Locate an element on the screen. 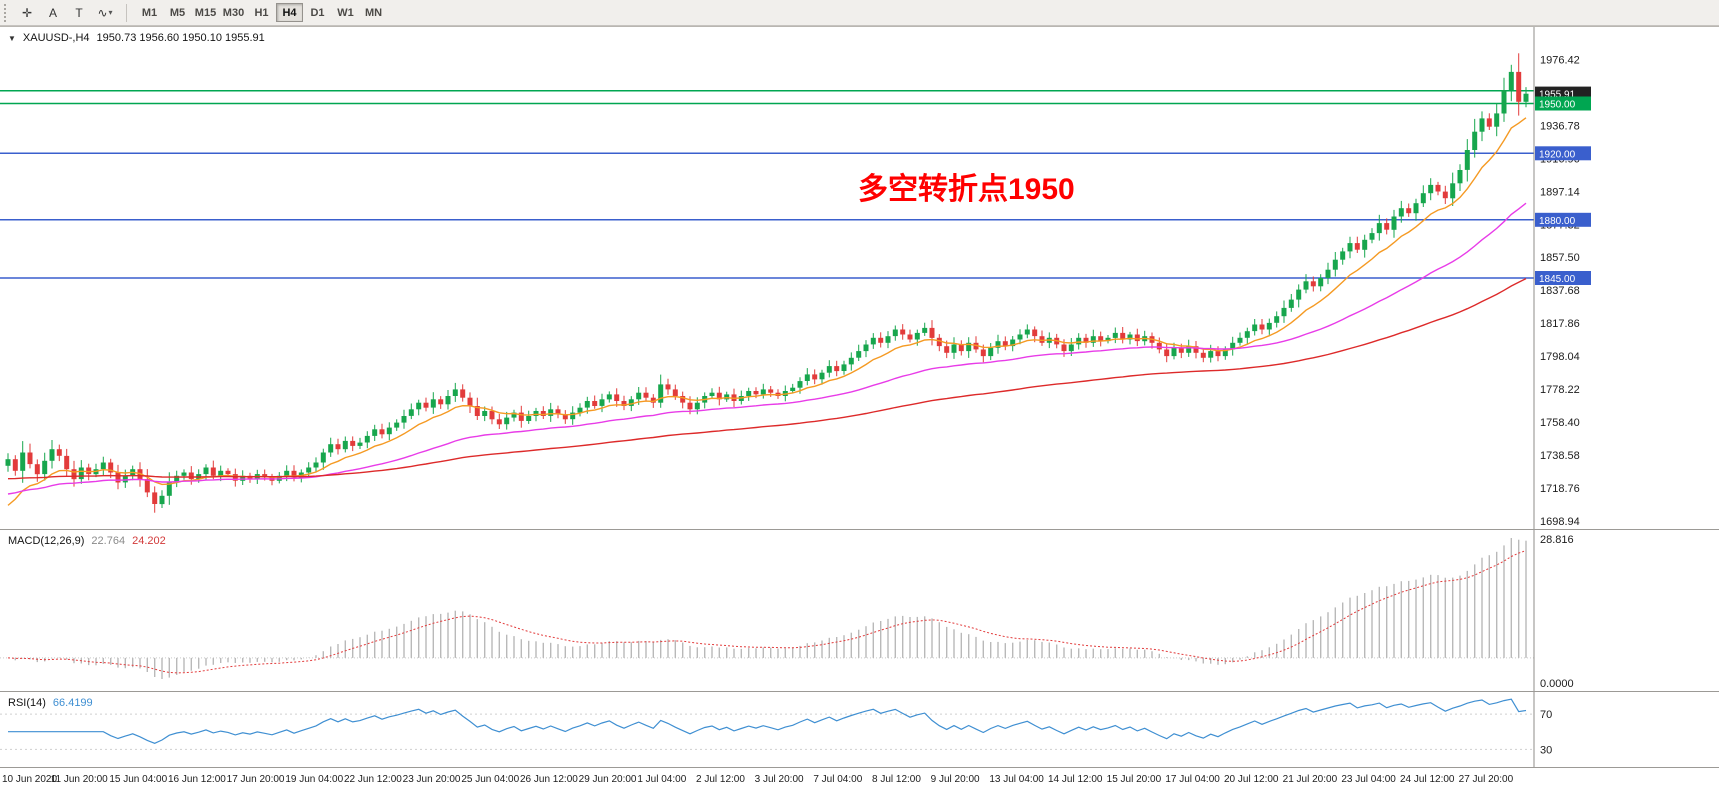 The image size is (1719, 793). indicators-button: ∿ ▾ is located at coordinates (105, 13).